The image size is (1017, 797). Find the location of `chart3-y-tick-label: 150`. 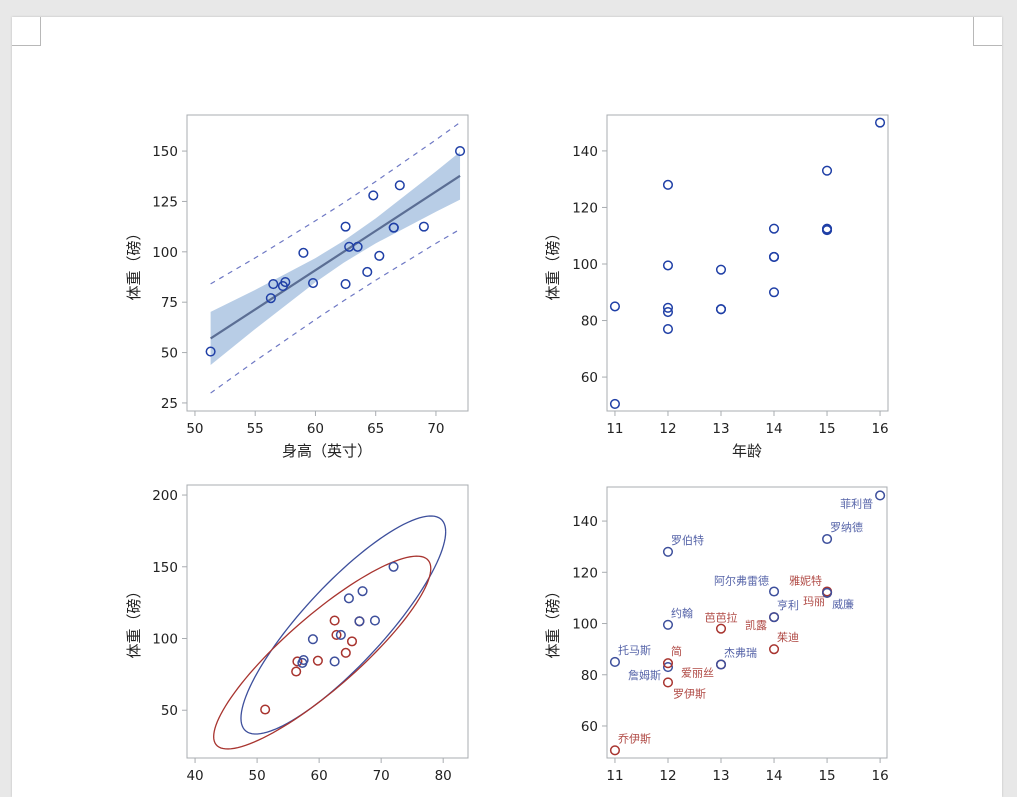

chart3-y-tick-label: 150 is located at coordinates (165, 568).